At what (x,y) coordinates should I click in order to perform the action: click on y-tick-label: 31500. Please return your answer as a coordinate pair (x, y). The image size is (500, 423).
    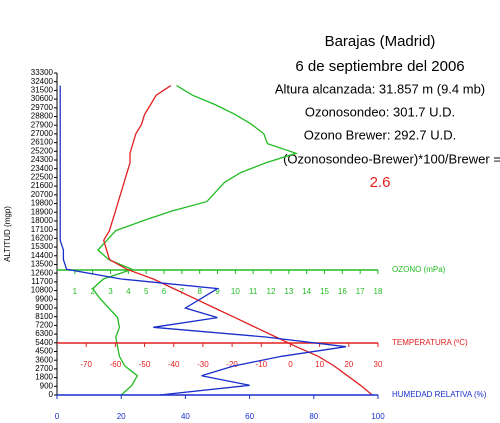
    Looking at the image, I should click on (42, 90).